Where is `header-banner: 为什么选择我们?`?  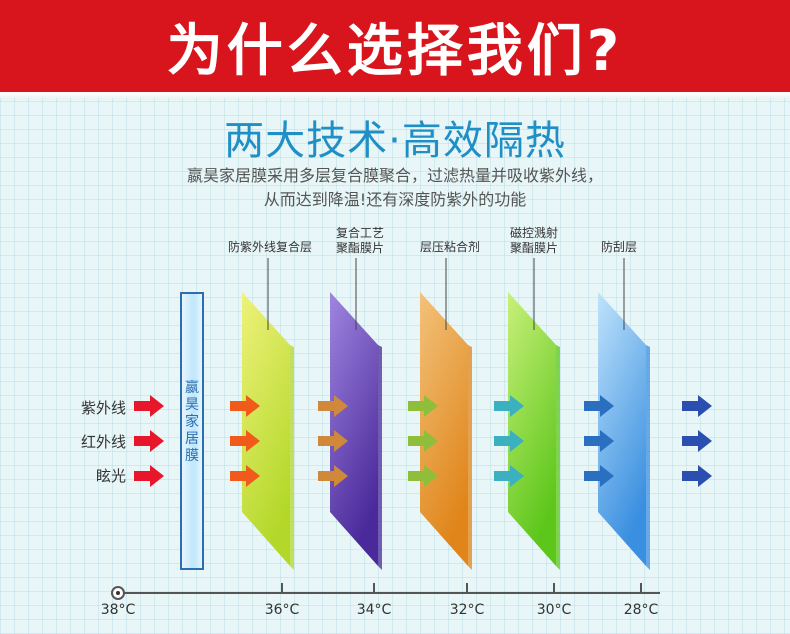 header-banner: 为什么选择我们? is located at coordinates (395, 46).